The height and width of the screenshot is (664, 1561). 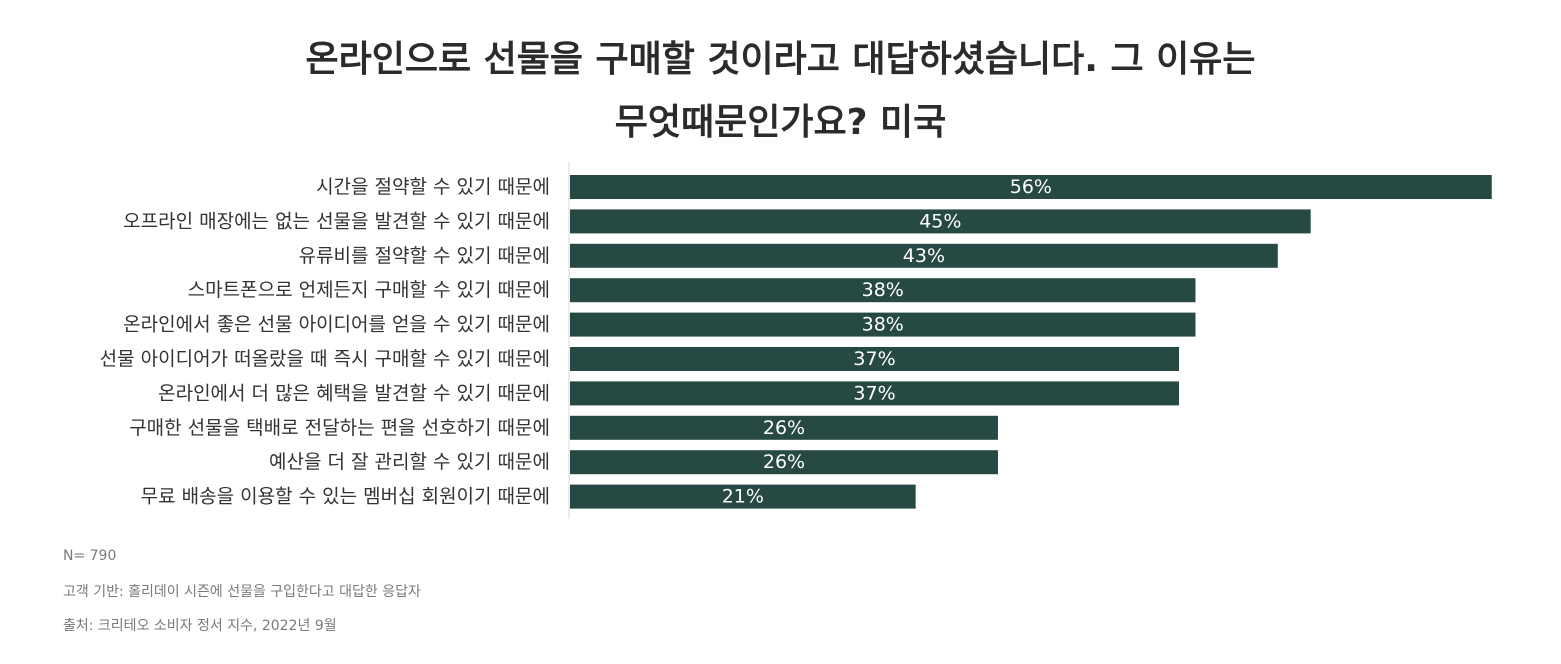 What do you see at coordinates (780, 122) in the screenshot?
I see `chart-title-line-2: 무엇때문인가요? 미국` at bounding box center [780, 122].